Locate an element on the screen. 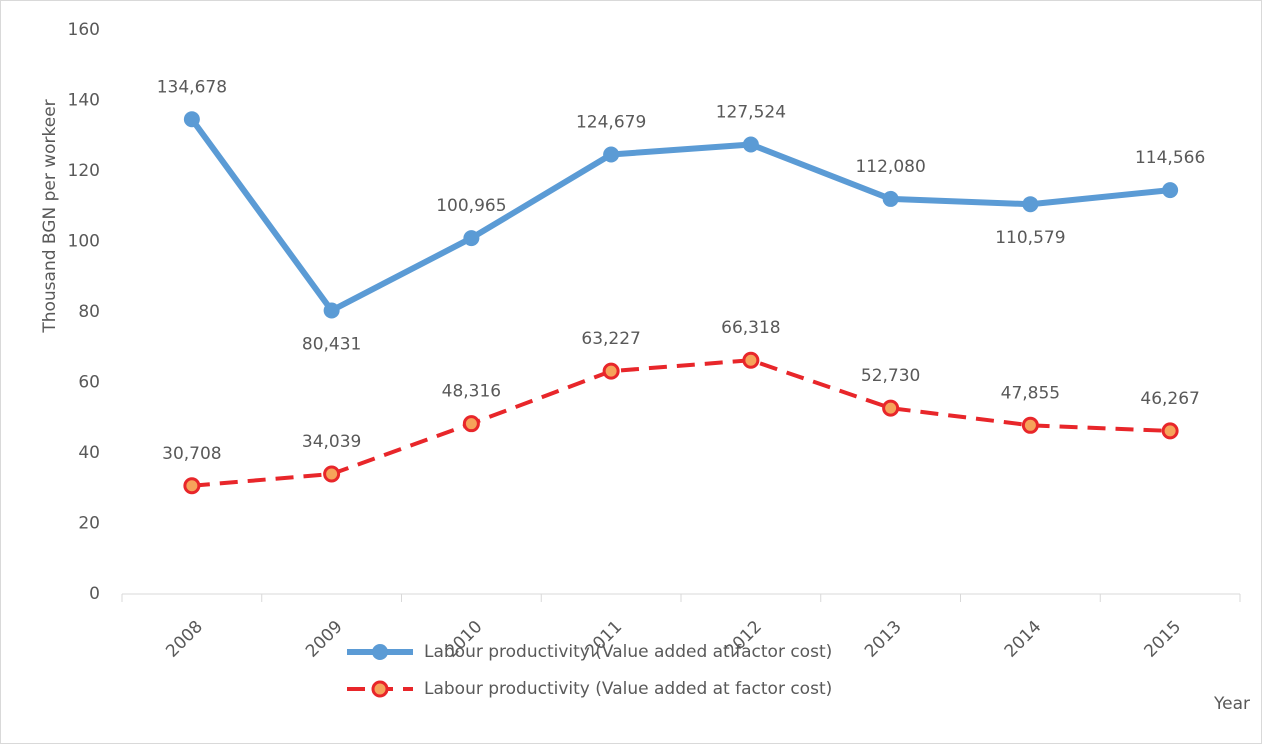 This screenshot has height=744, width=1262. data-label: 124,679 is located at coordinates (611, 123).